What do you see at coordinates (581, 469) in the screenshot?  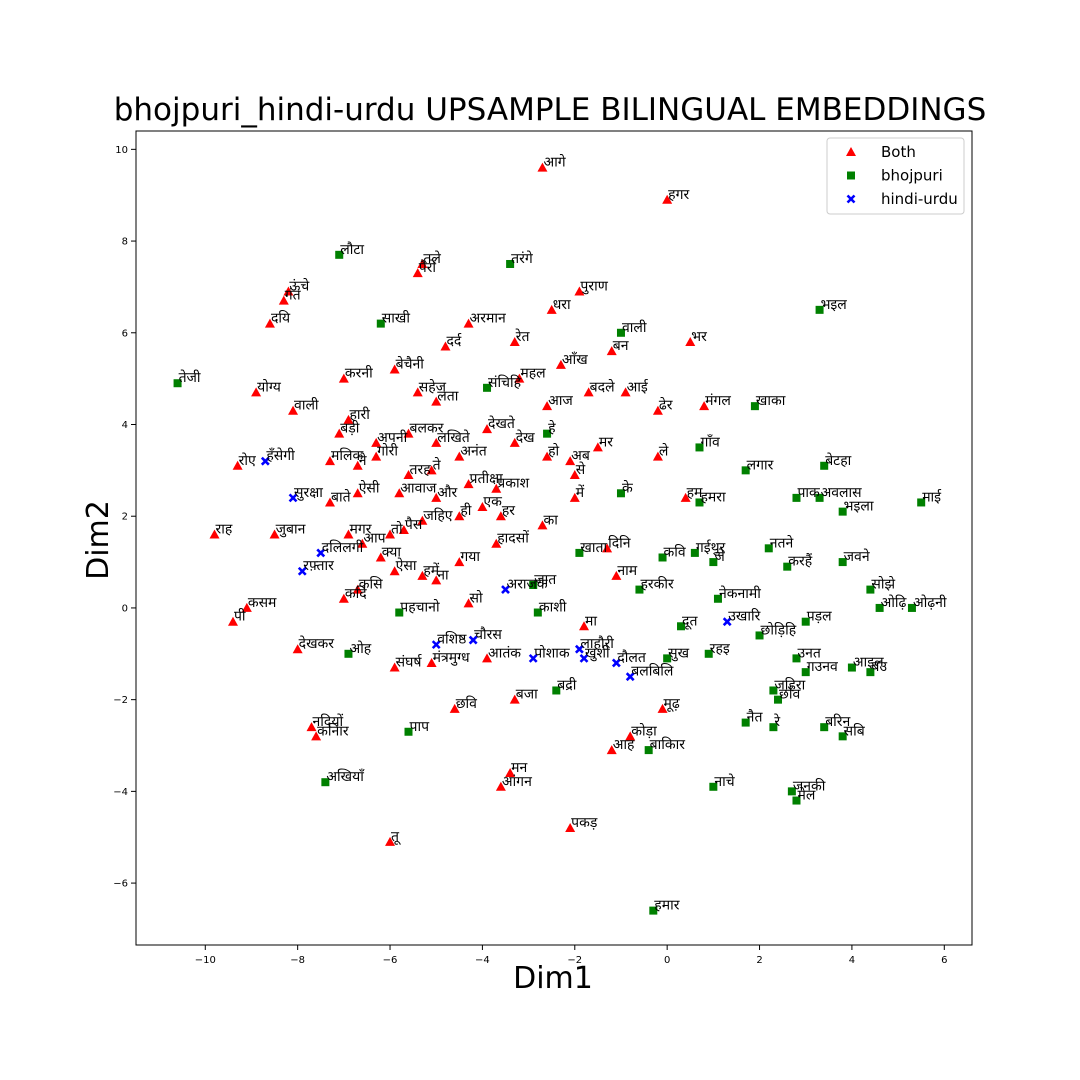 I see `point-label: से` at bounding box center [581, 469].